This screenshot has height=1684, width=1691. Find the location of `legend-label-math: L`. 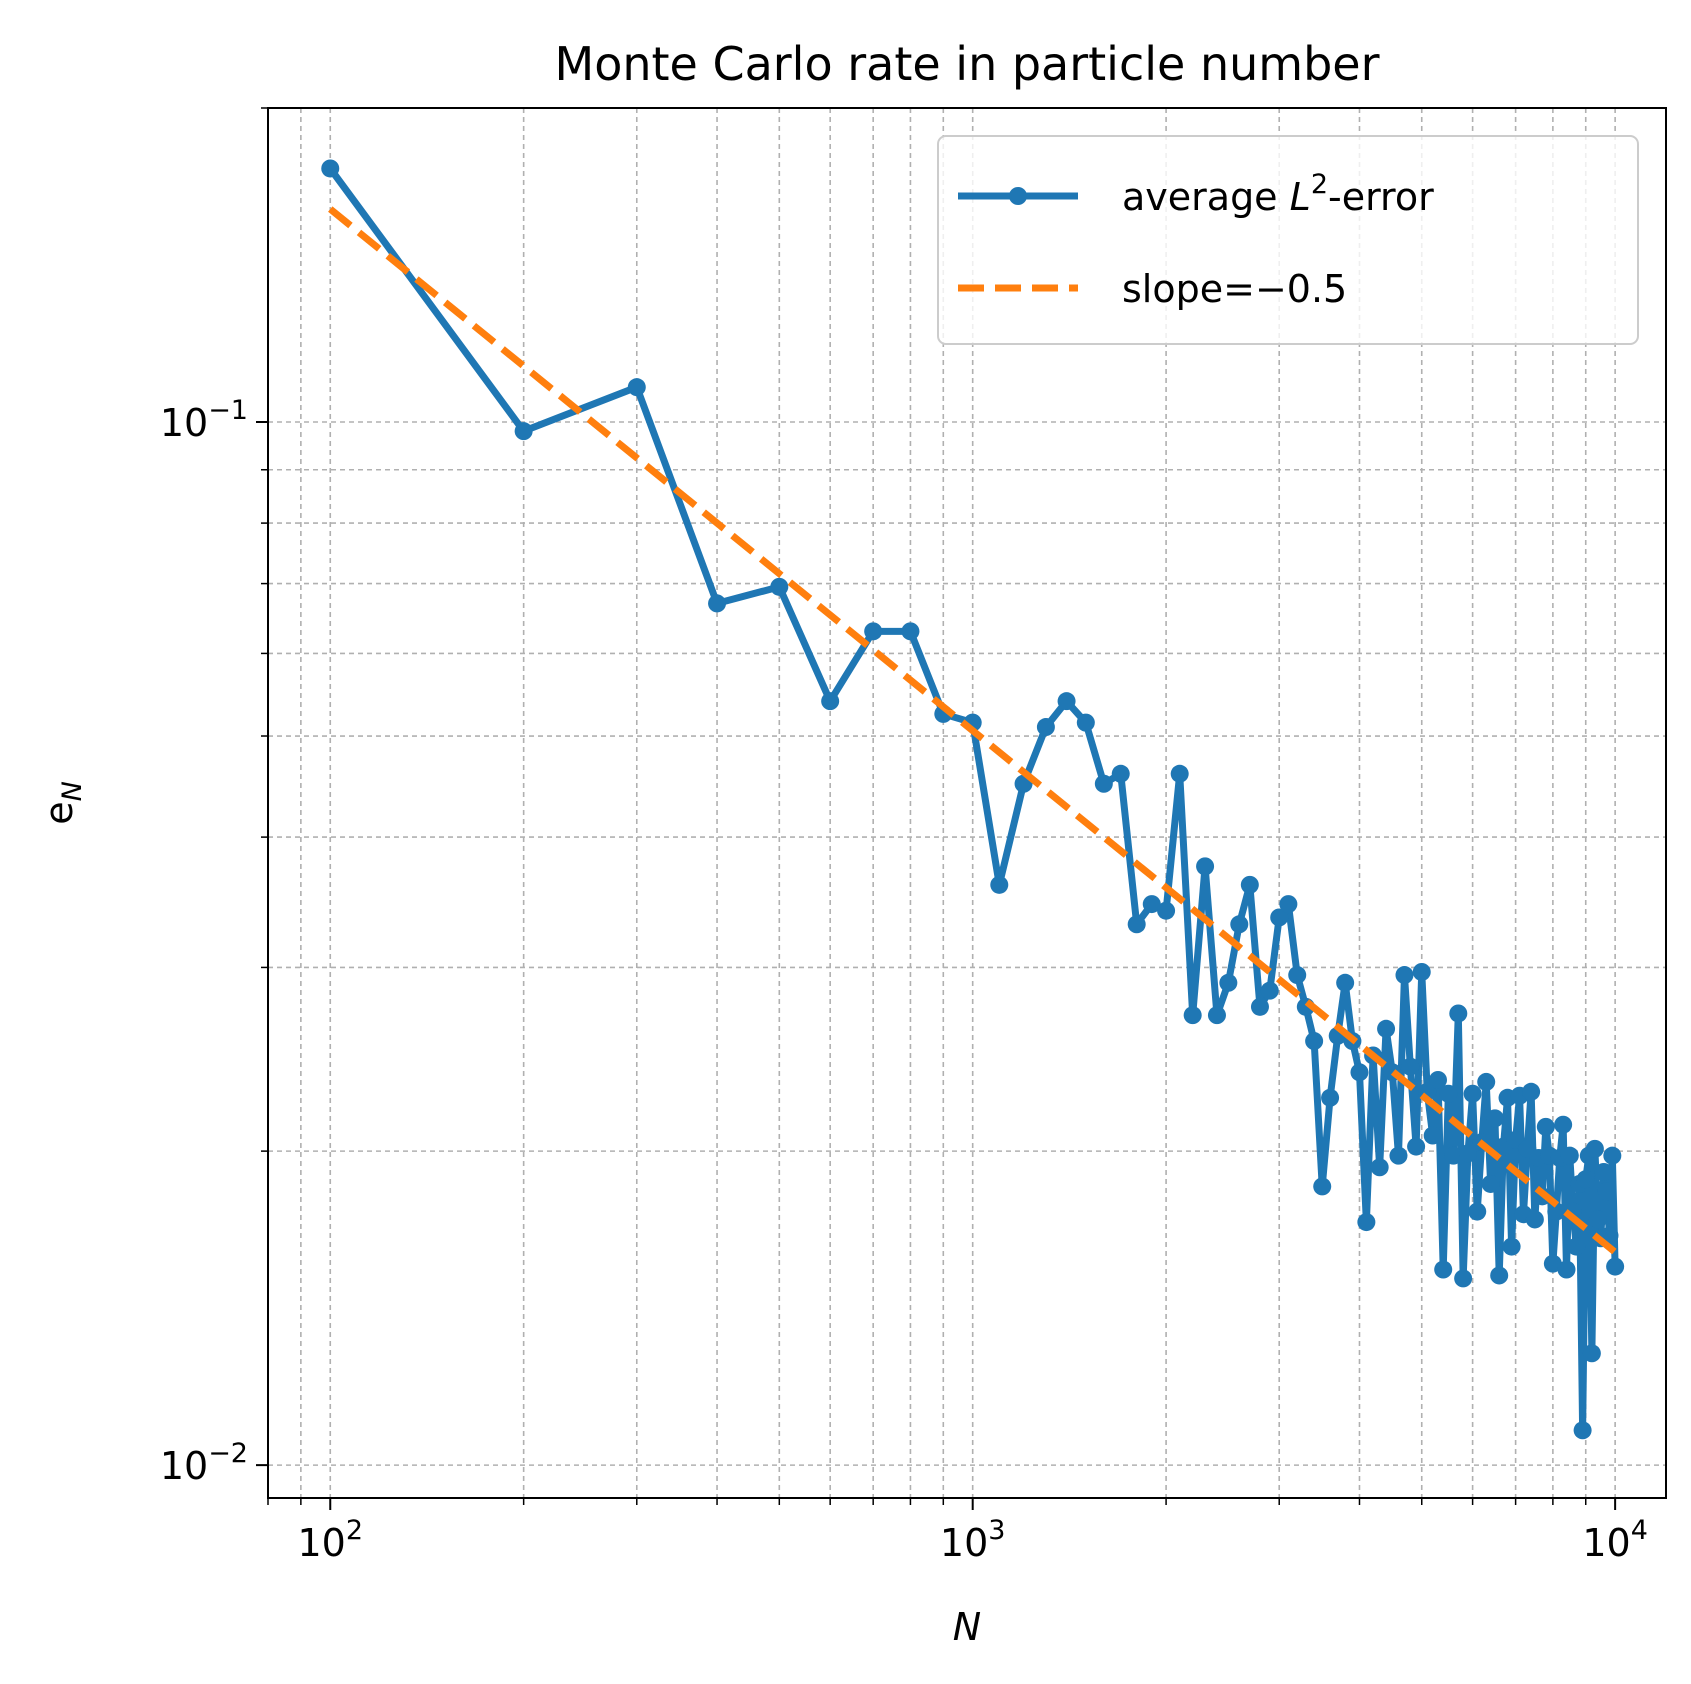

legend-label-math: L is located at coordinates (1300, 197).